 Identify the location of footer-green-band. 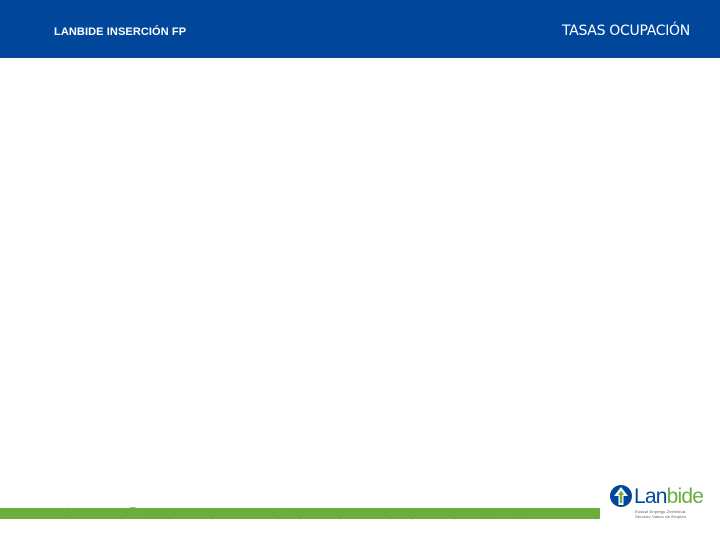
(300, 513).